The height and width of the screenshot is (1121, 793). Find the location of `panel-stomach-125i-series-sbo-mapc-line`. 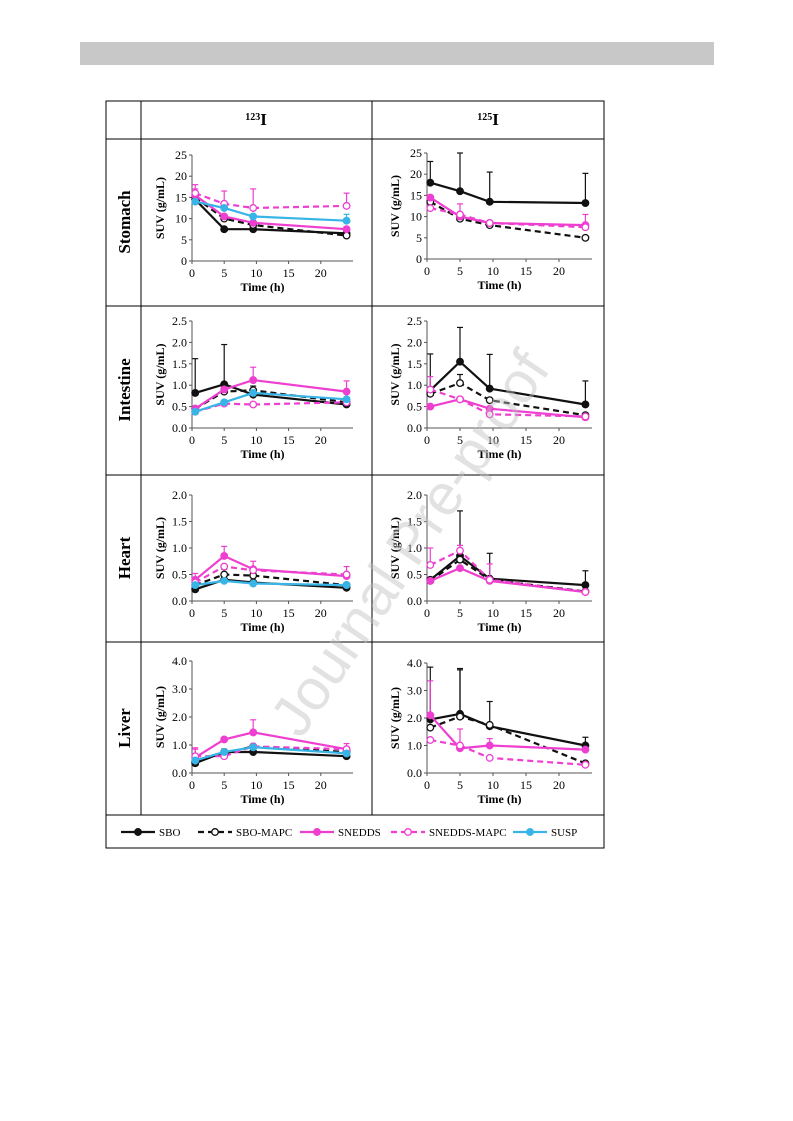

panel-stomach-125i-series-sbo-mapc-line is located at coordinates (507, 219).